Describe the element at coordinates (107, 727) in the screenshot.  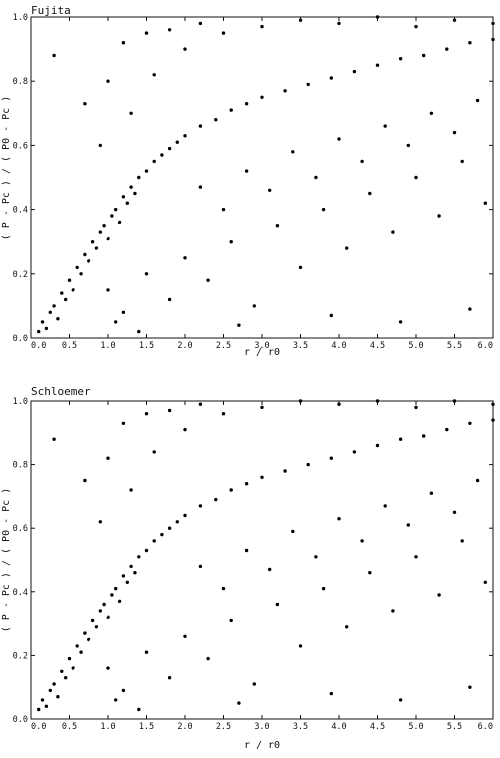
I see `x-tick-label: 1.0` at that location.